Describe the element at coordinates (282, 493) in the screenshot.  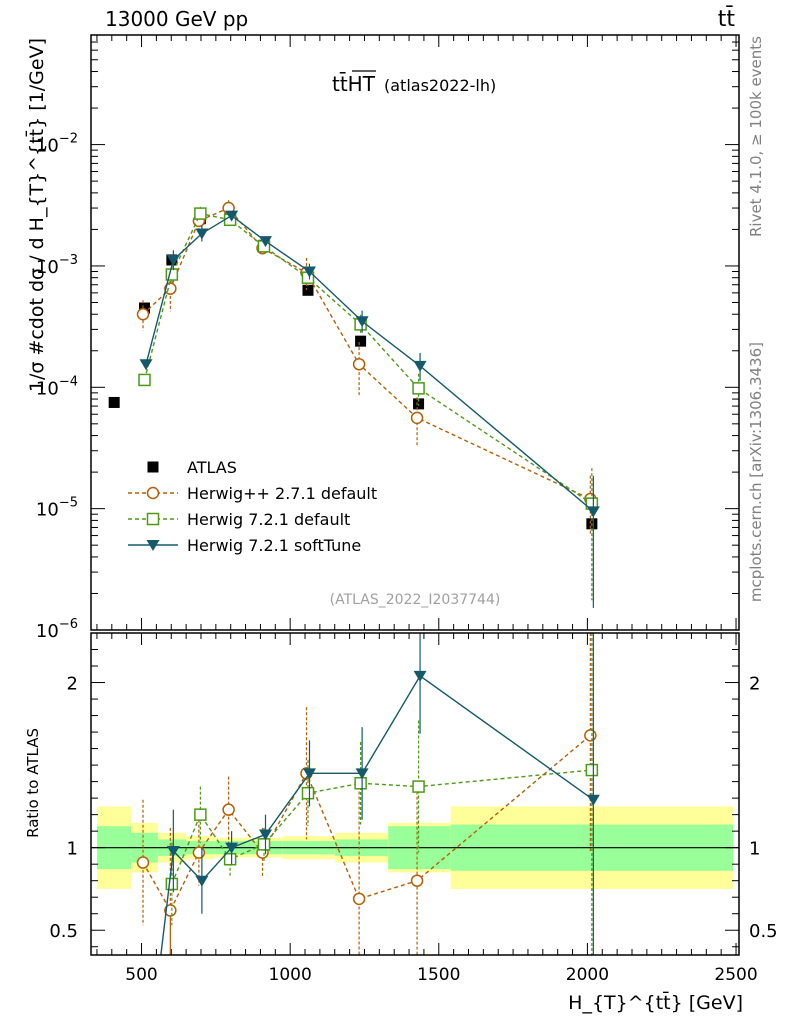
I see `legend-label-1: Herwig++ 2.7.1 default` at that location.